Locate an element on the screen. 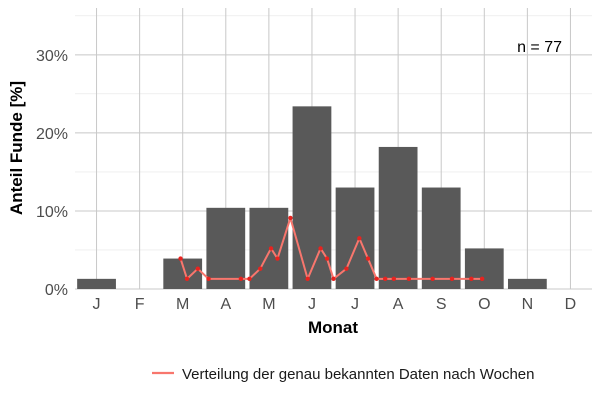 This screenshot has width=600, height=405. y-tick-label: 20% is located at coordinates (52, 134).